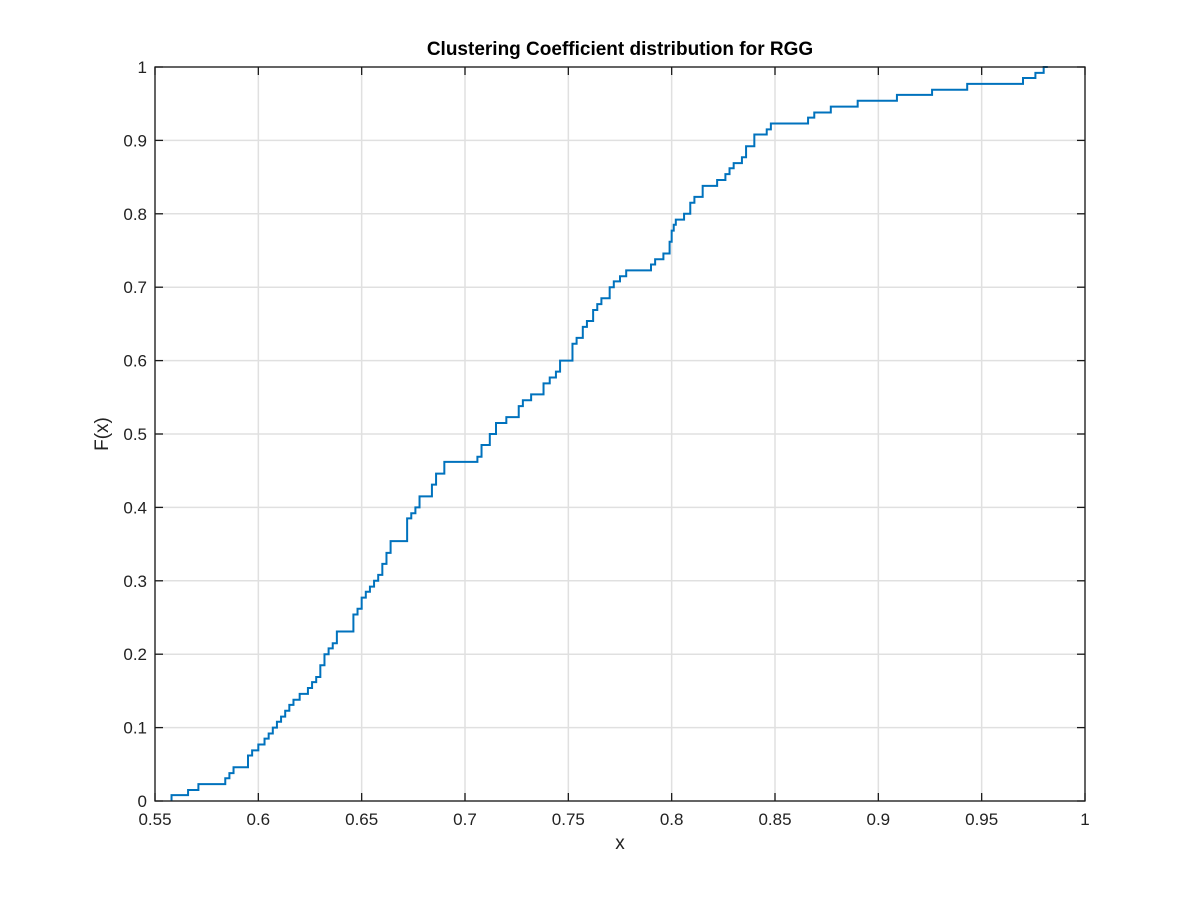 Image resolution: width=1200 pixels, height=900 pixels. What do you see at coordinates (774, 819) in the screenshot?
I see `x-tick-label: 0.85` at bounding box center [774, 819].